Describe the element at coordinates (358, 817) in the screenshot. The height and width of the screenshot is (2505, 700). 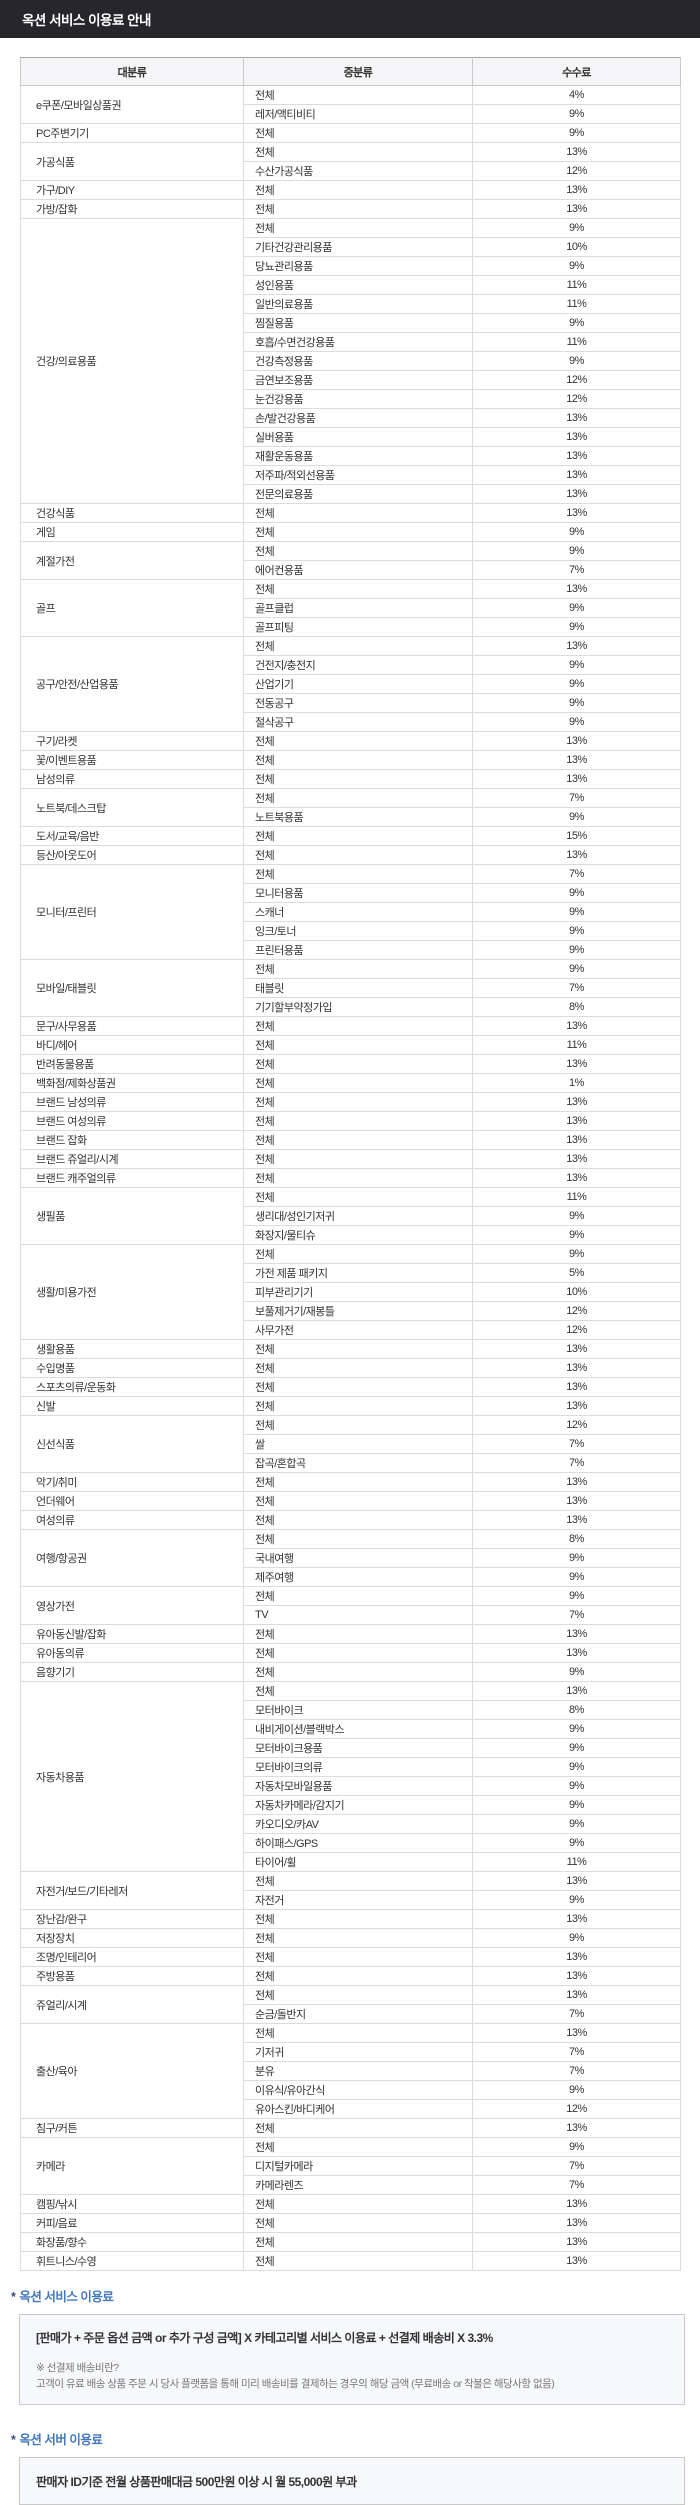
I see `subcategory-cell: 노트북용품` at that location.